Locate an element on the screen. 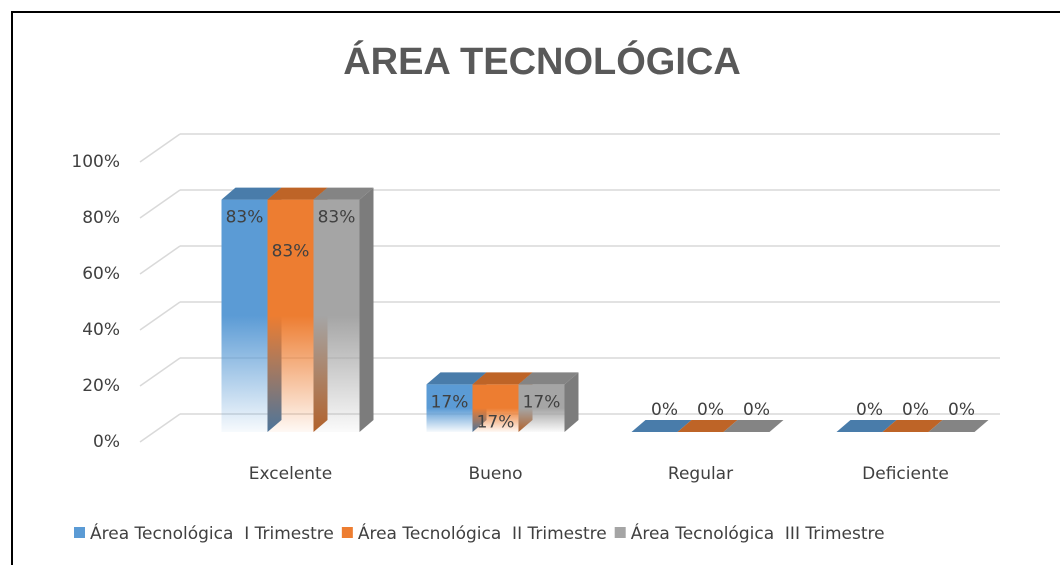 Image resolution: width=1060 pixels, height=565 pixels. legend-label: Área Tecnológica I Trimestre is located at coordinates (212, 533).